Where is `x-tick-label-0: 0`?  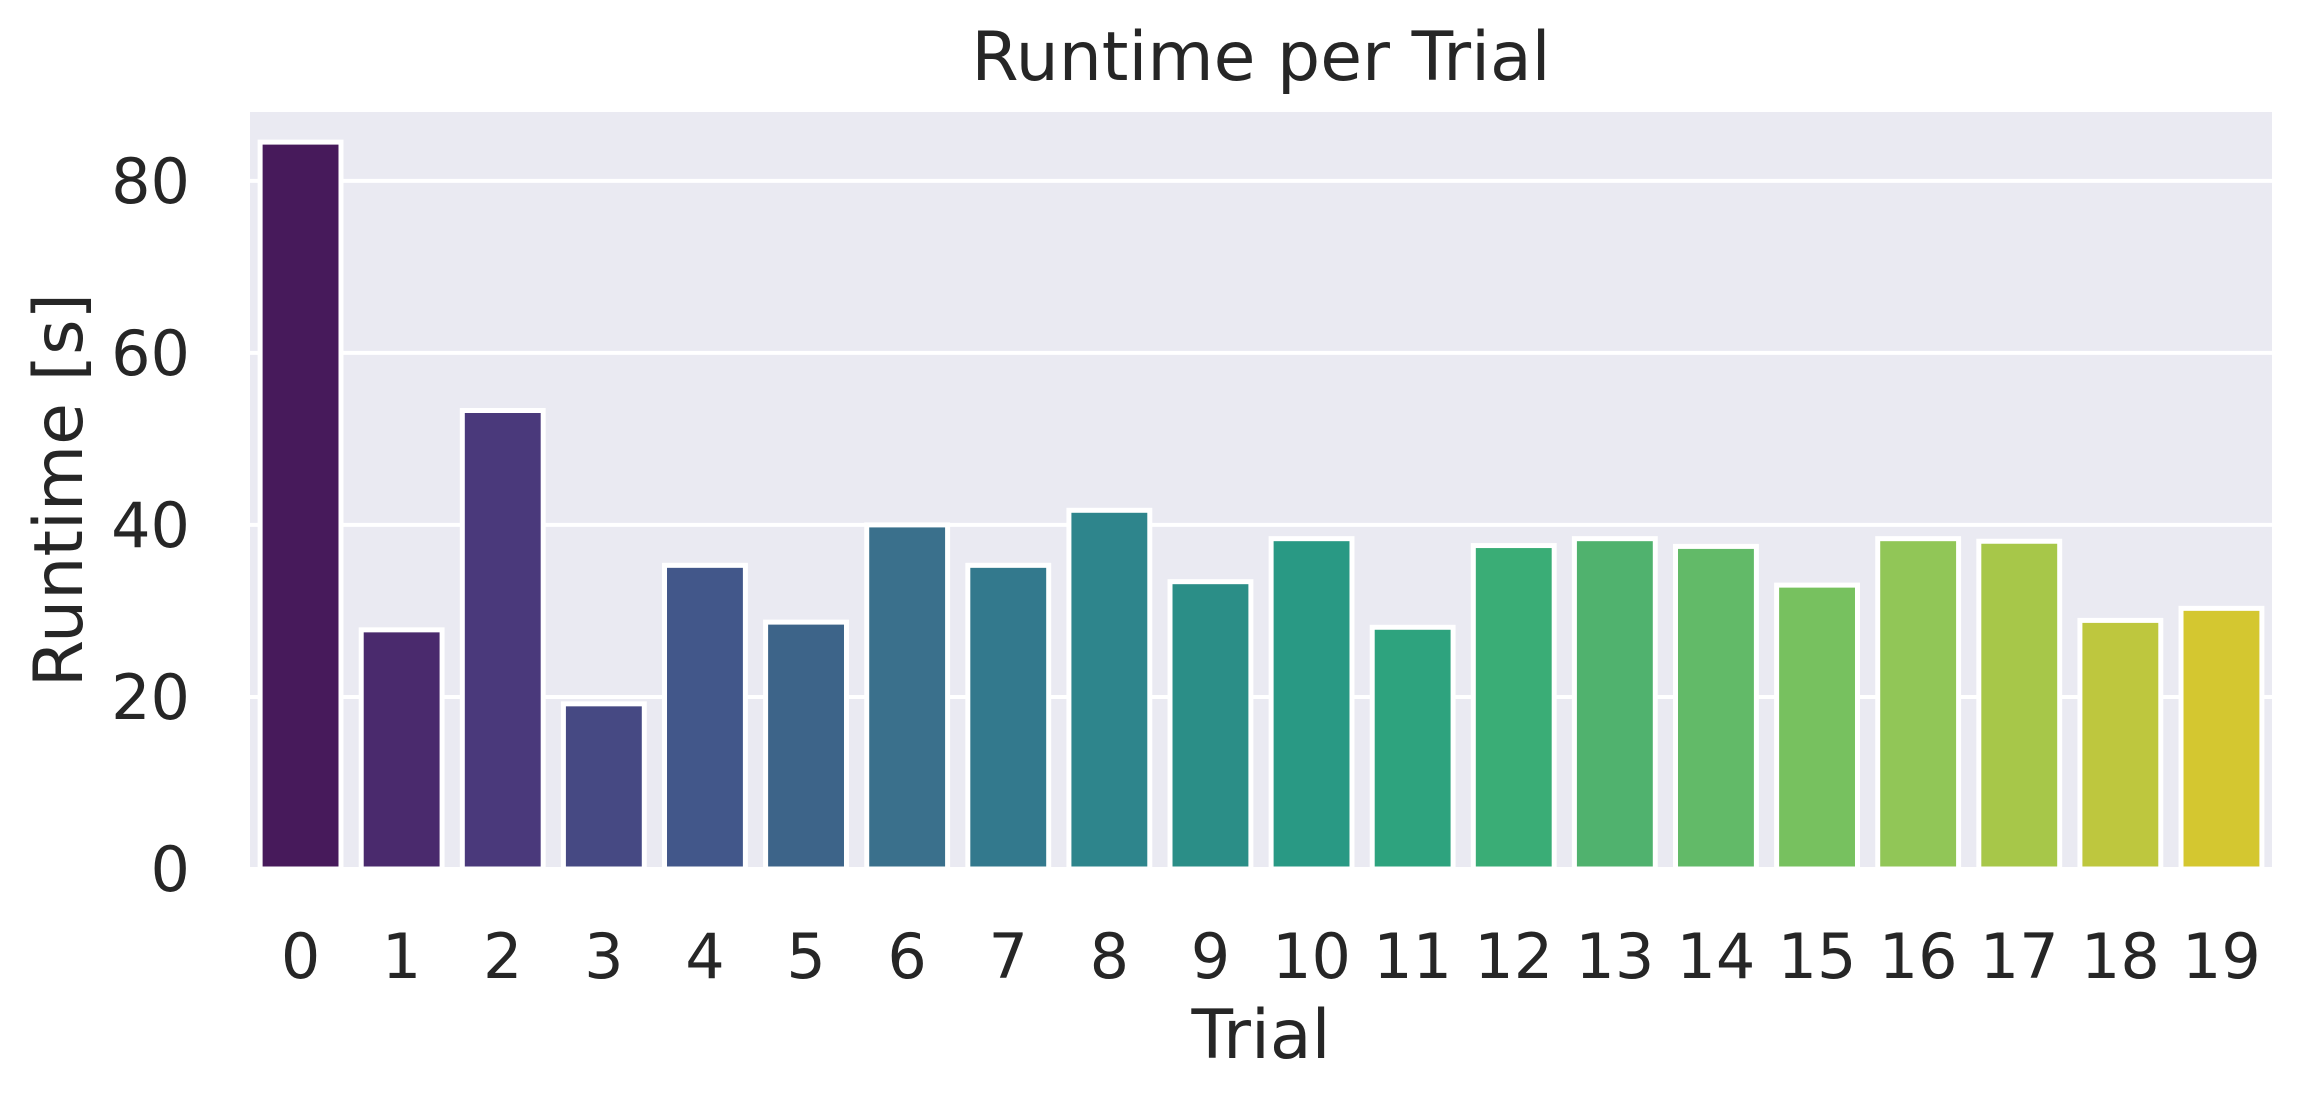 x-tick-label-0: 0 is located at coordinates (300, 956).